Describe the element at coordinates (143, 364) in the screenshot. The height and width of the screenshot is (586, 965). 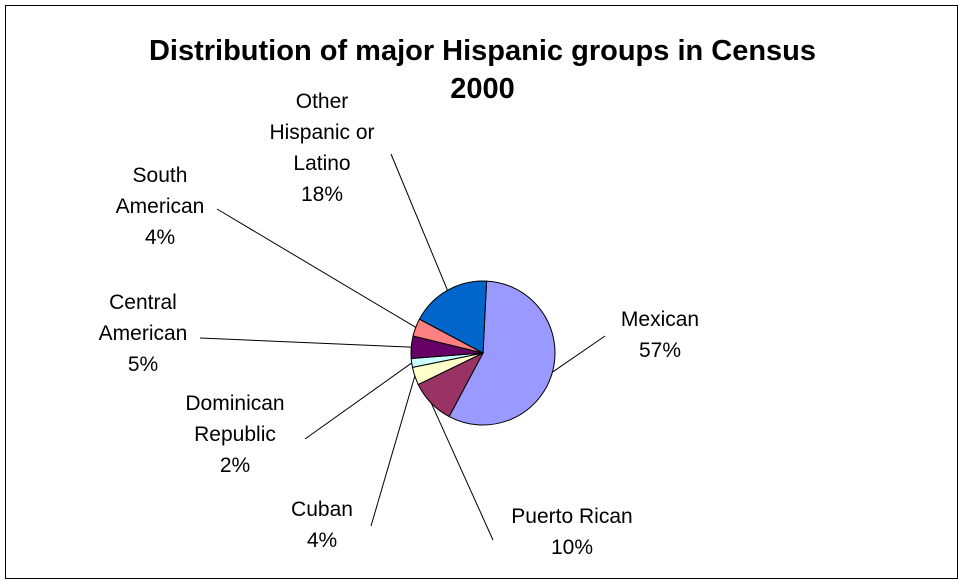
I see `data-label-percent: 5%` at that location.